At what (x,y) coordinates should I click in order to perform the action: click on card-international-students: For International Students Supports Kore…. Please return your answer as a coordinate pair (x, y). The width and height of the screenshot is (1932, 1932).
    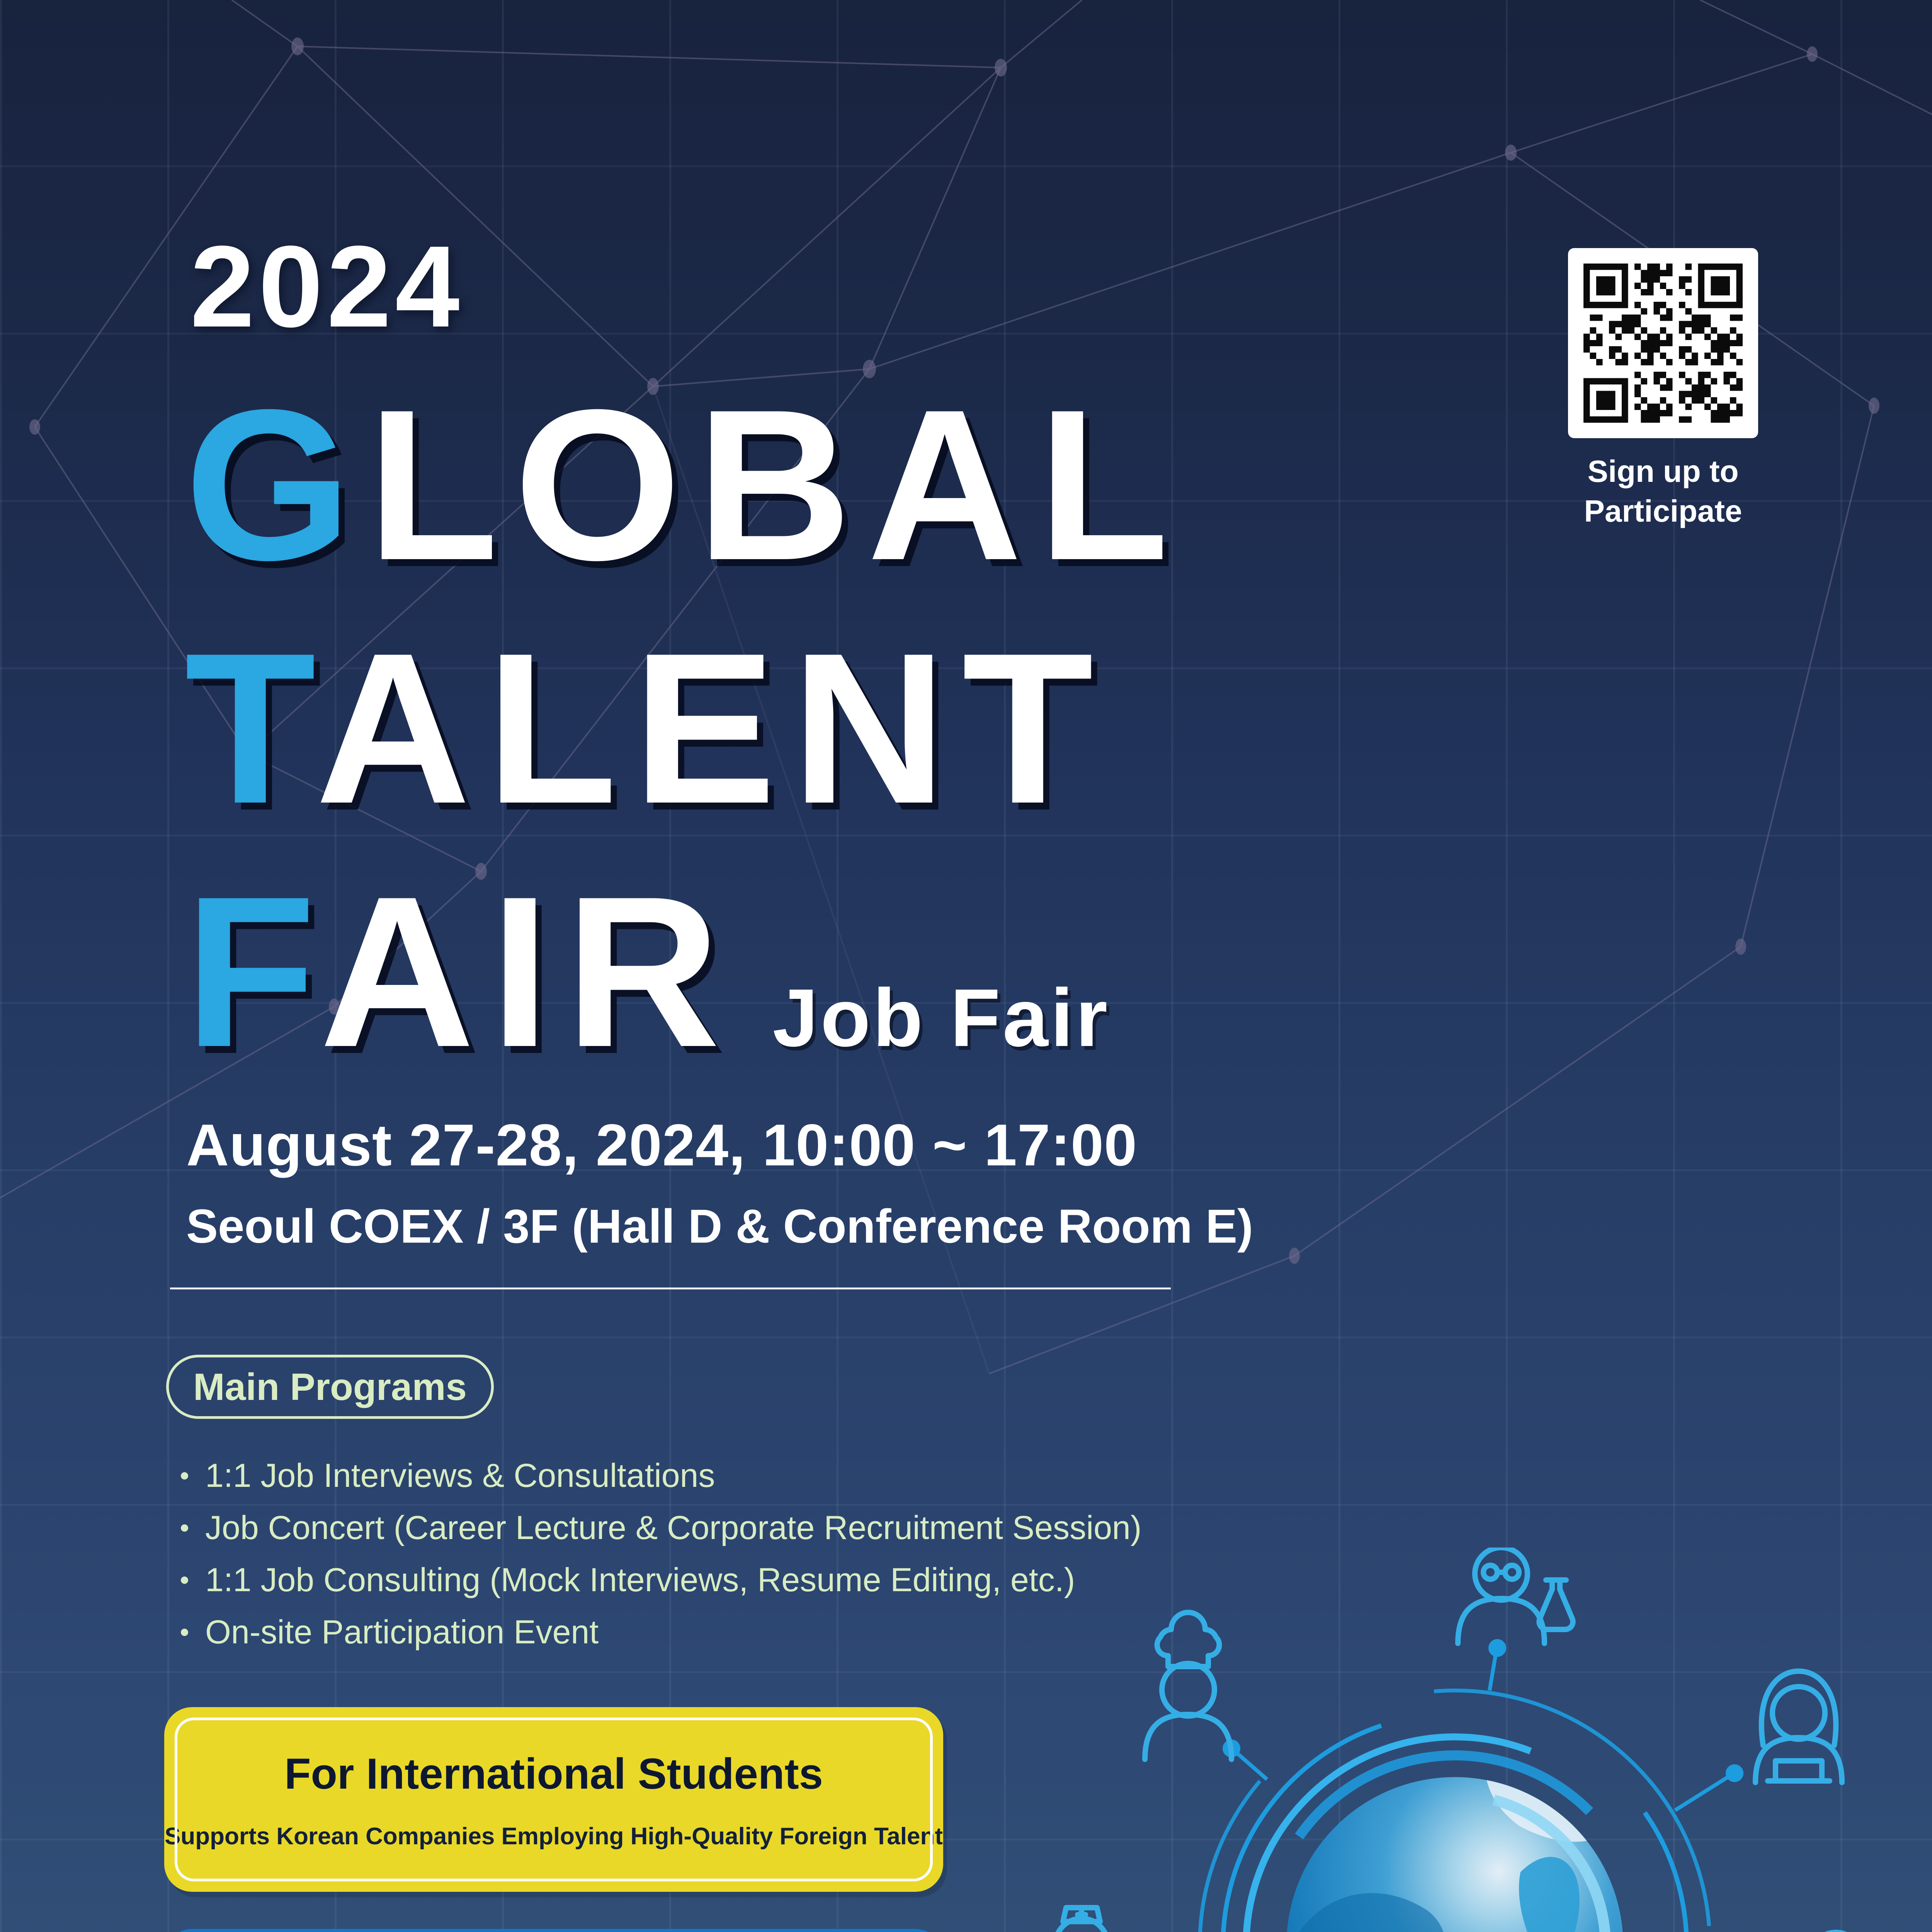
    Looking at the image, I should click on (553, 1799).